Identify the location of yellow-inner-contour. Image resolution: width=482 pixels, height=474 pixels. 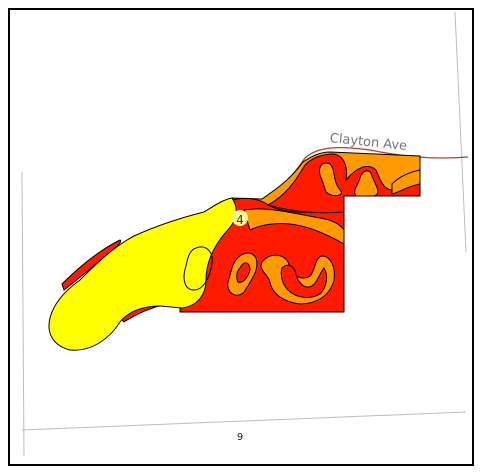
(198, 268).